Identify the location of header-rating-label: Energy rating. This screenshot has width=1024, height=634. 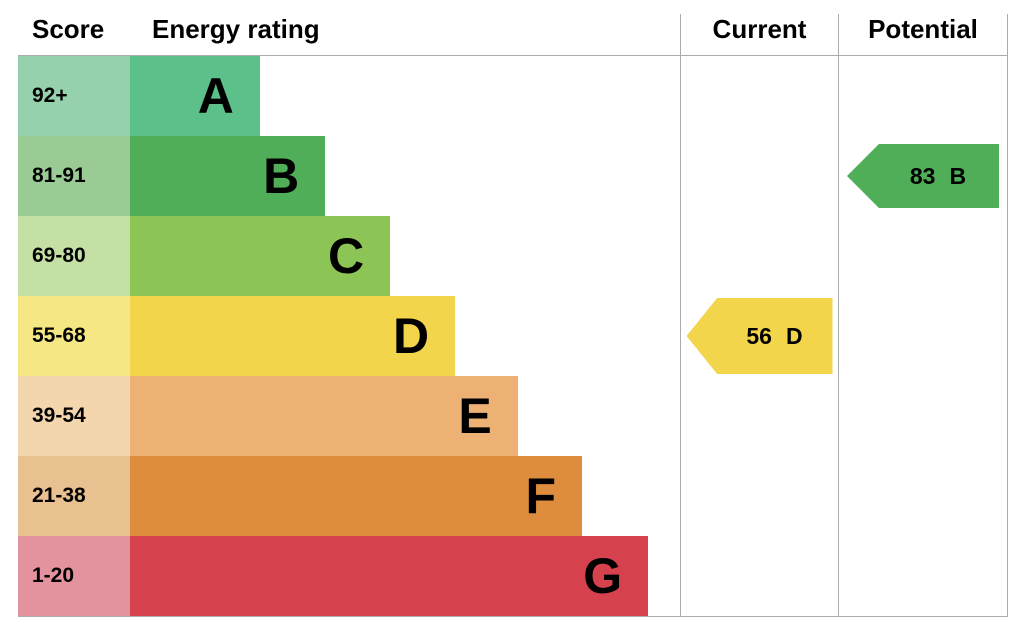
(236, 29).